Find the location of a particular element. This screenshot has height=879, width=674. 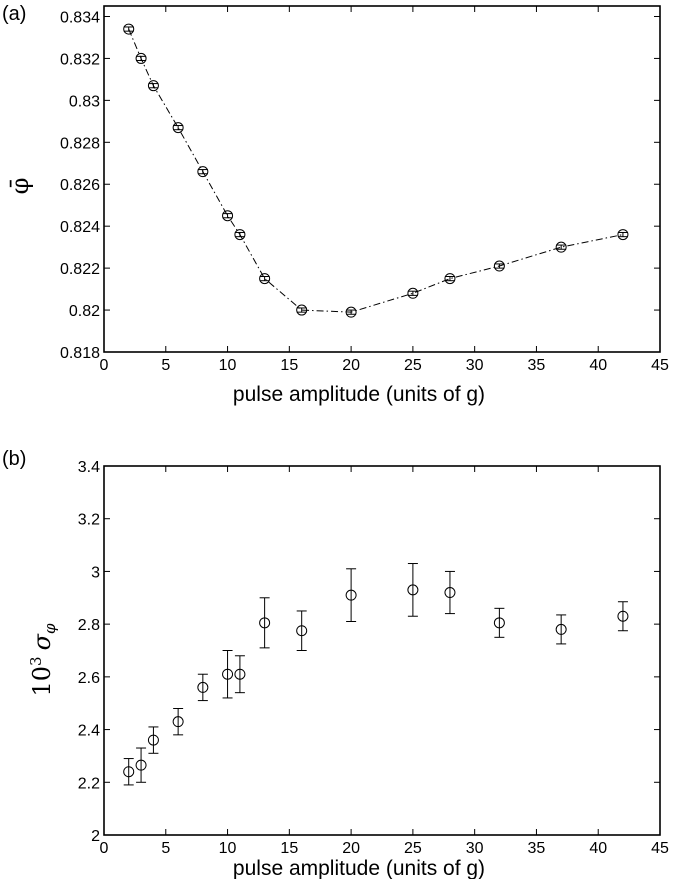

panel-a-ytick-label: 0.834 is located at coordinates (80, 17).